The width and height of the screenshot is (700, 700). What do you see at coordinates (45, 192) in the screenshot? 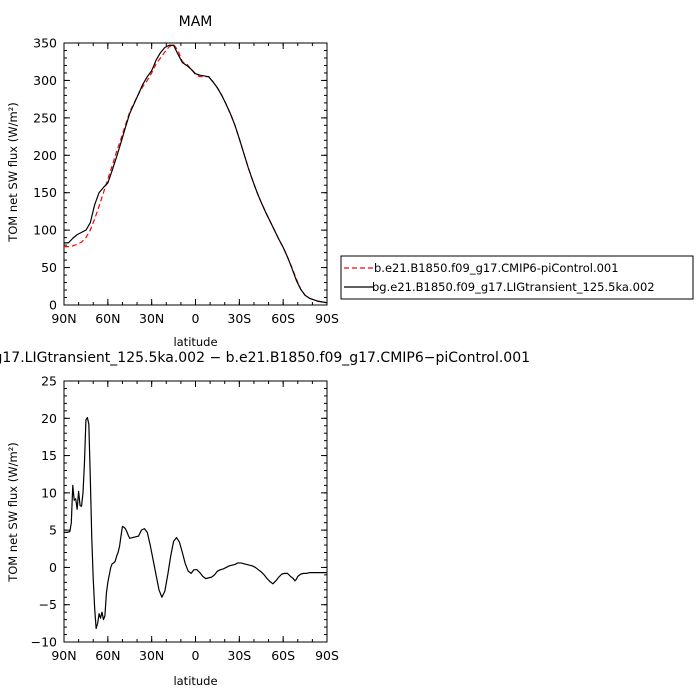
I see `y-tick-label: 150` at bounding box center [45, 192].